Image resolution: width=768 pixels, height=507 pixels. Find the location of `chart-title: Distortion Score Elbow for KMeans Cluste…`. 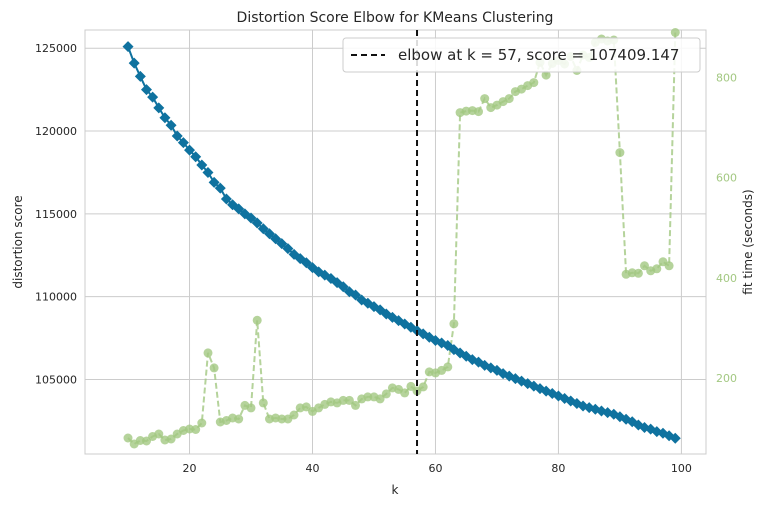

chart-title: Distortion Score Elbow for KMeans Cluste… is located at coordinates (395, 18).